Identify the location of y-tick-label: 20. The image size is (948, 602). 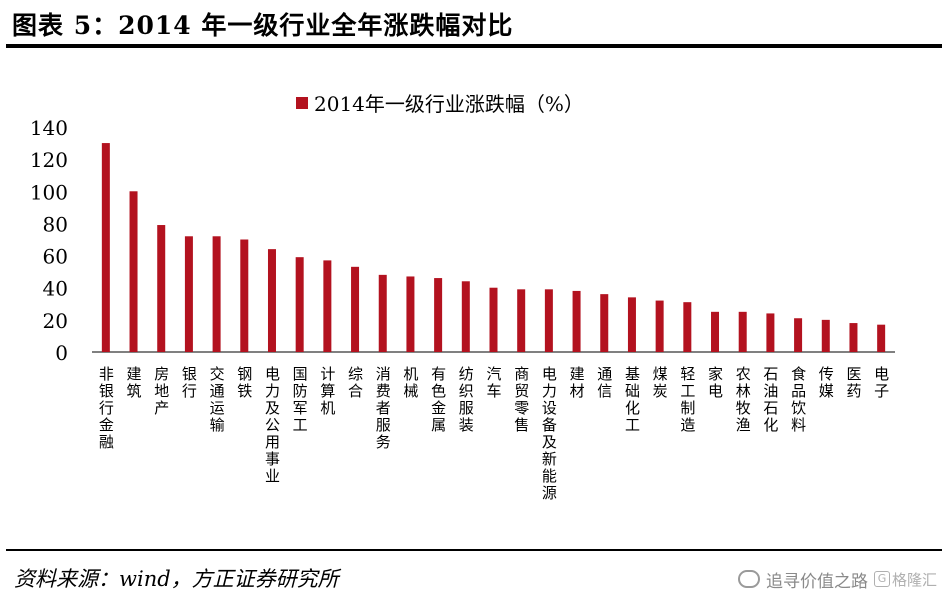
(55, 321).